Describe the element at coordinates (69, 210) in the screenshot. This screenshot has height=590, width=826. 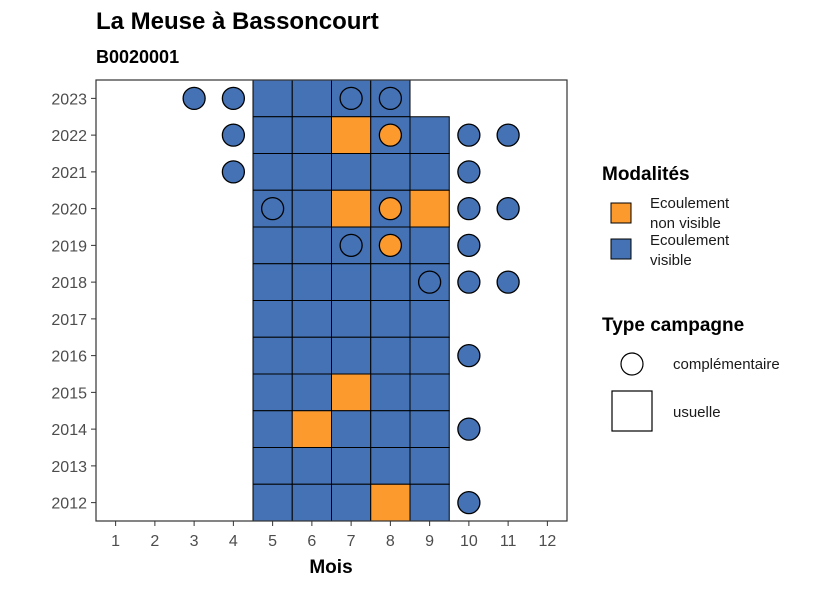
I see `y-tick-label-2020: 2020` at that location.